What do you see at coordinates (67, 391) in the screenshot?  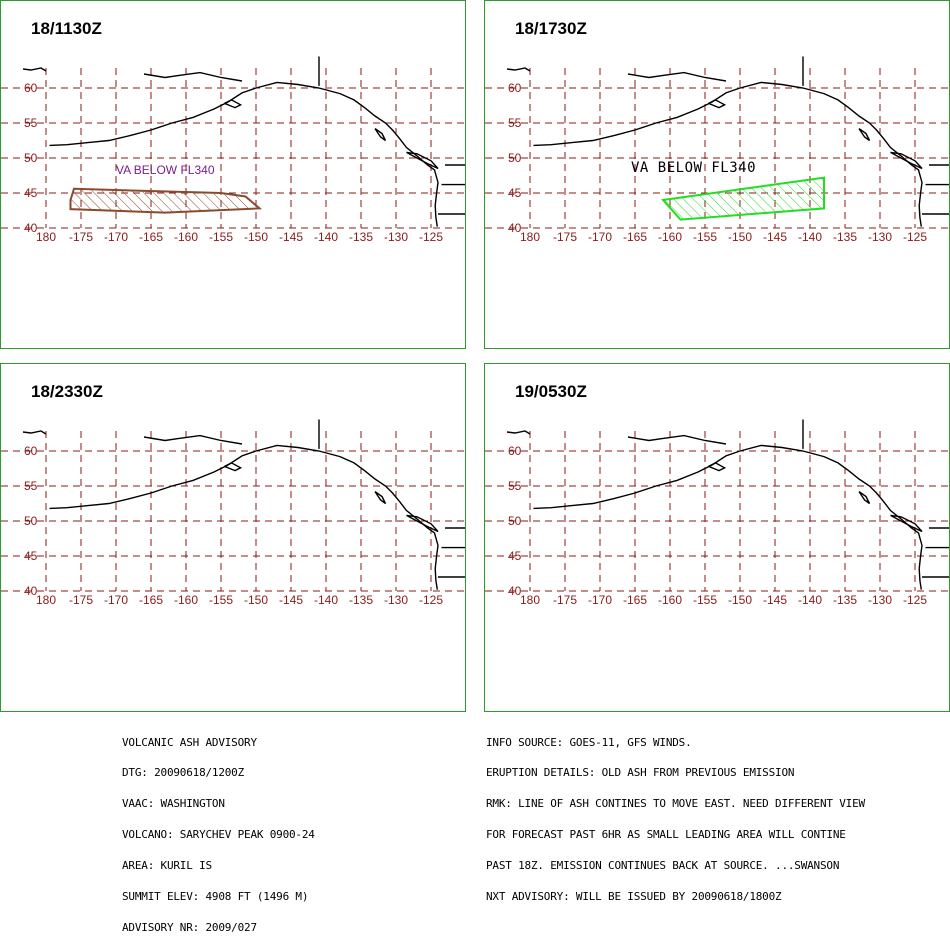 I see `panel-time: 18/2330Z` at bounding box center [67, 391].